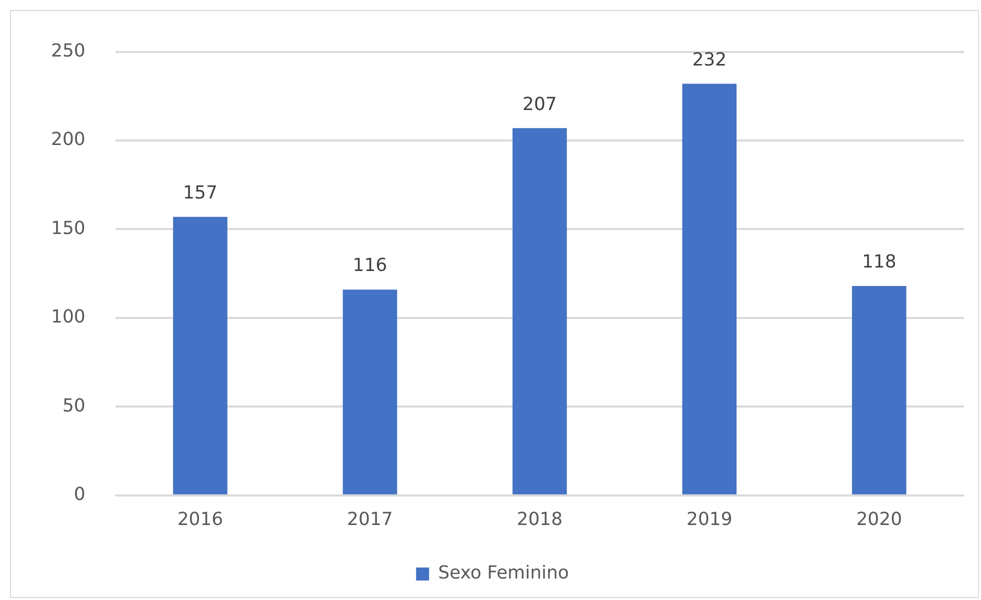  What do you see at coordinates (74, 405) in the screenshot?
I see `y-tick-label: 50` at bounding box center [74, 405].